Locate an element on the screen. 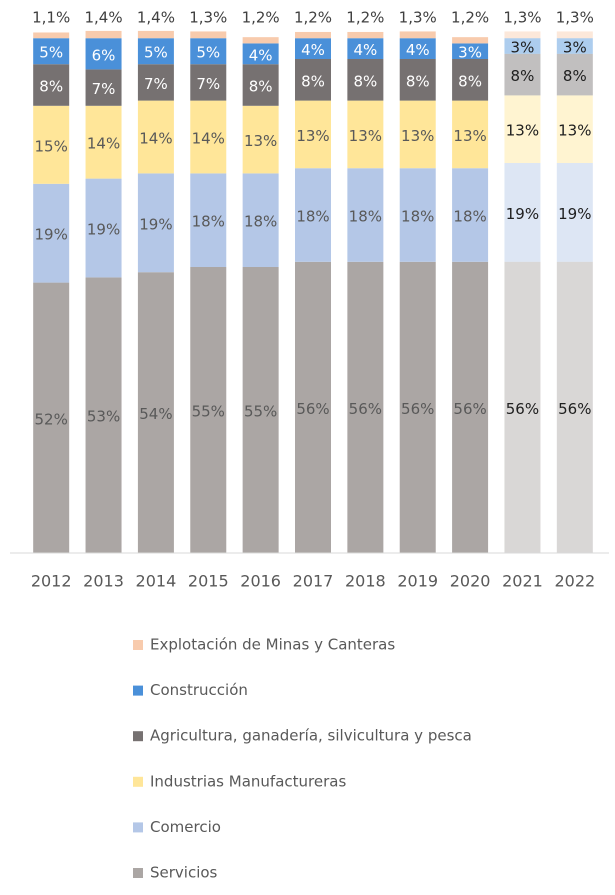 Image resolution: width=615 pixels, height=895 pixels. data-label: 55% is located at coordinates (208, 412).